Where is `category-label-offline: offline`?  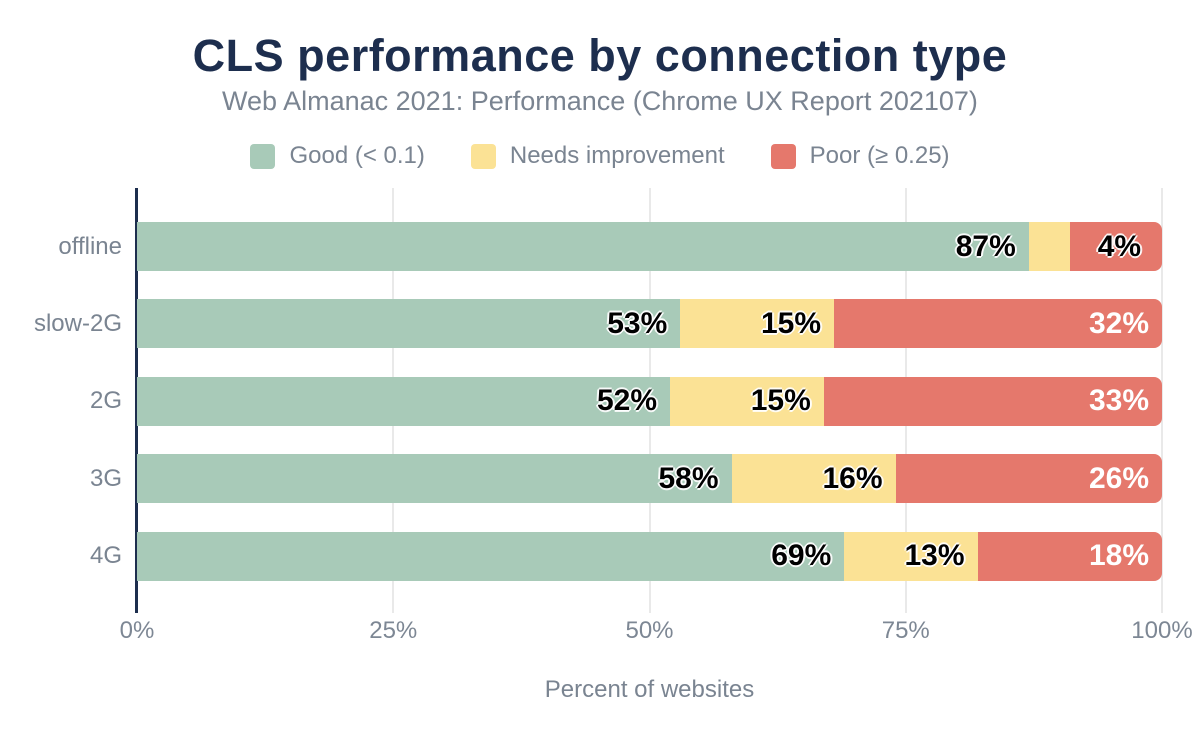
category-label-offline: offline is located at coordinates (90, 246).